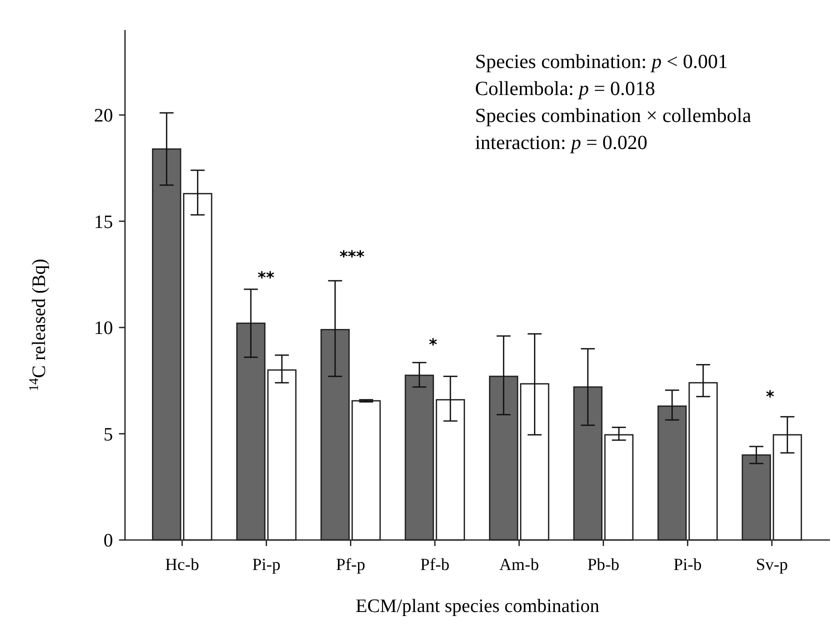  I want to click on annotation: Species combination: p < 0.001, so click(601, 62).